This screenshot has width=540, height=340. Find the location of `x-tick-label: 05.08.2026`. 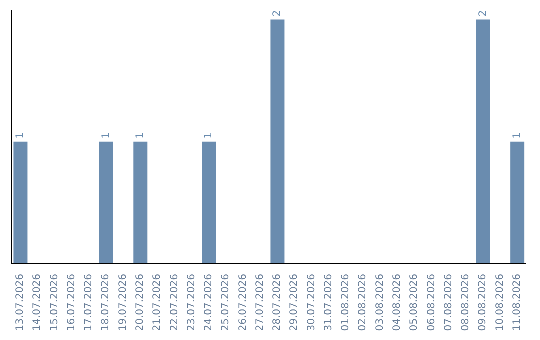

x-tick-label: 05.08.2026 is located at coordinates (414, 303).